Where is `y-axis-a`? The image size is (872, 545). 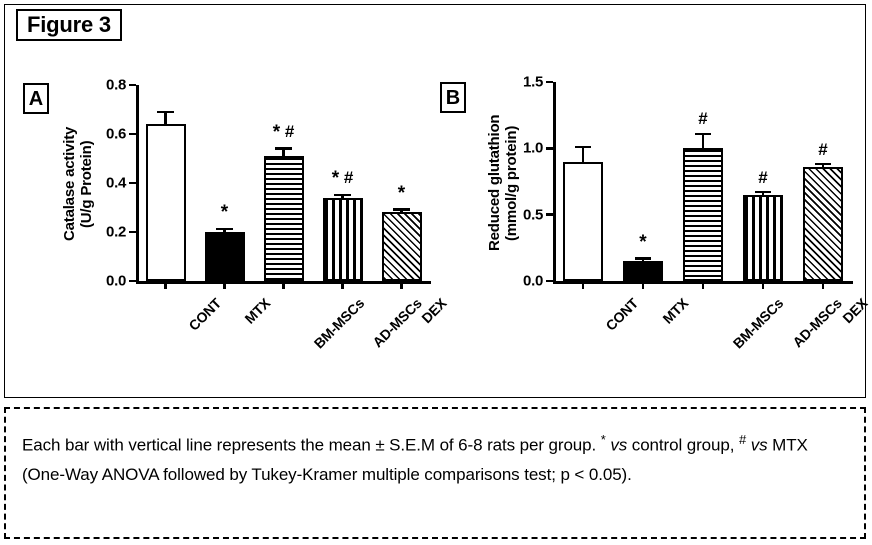
y-axis-a is located at coordinates (137, 183).